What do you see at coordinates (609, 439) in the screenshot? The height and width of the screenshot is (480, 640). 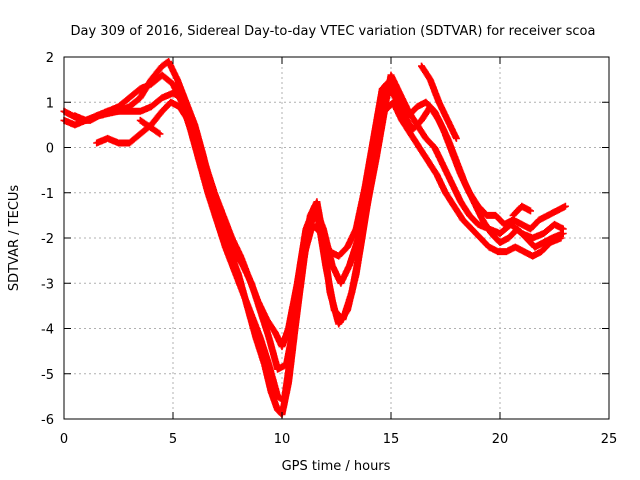 I see `x-tick-label: 25` at bounding box center [609, 439].